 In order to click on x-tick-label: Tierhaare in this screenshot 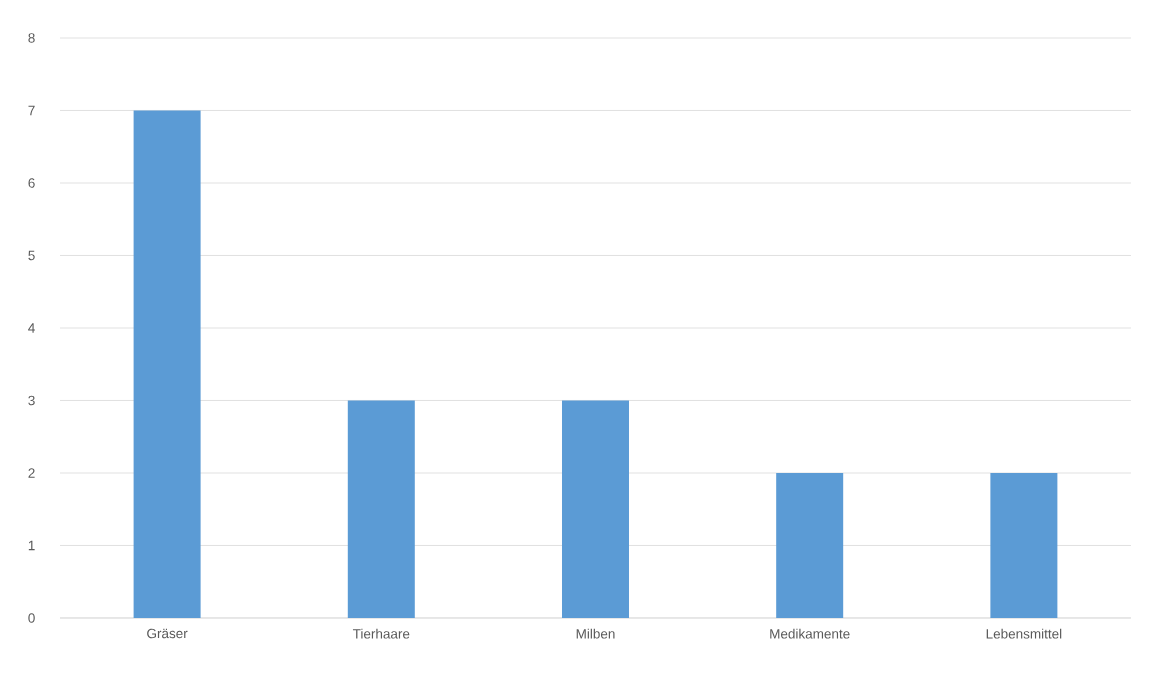, I will do `click(381, 633)`.